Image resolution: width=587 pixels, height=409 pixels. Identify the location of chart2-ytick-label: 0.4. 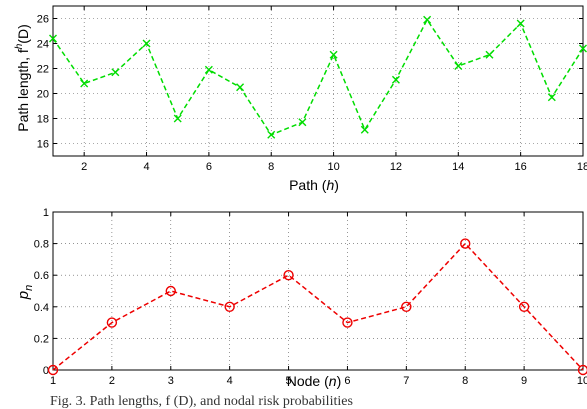
(41, 308).